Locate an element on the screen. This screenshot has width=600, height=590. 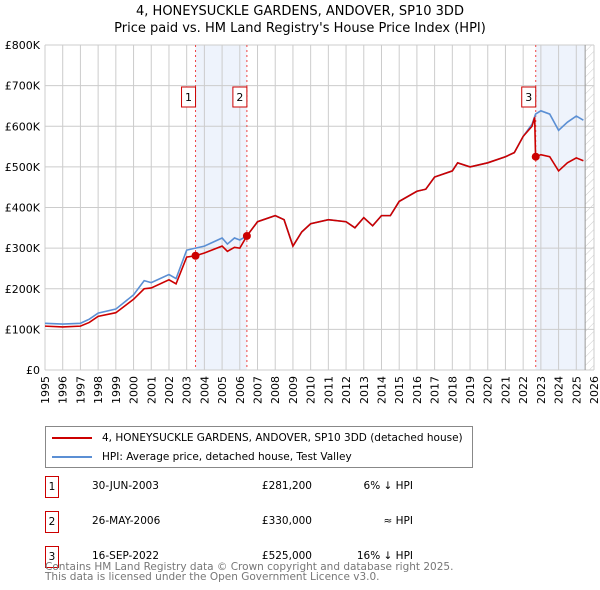
transaction-row: 1 30-JUN-2003 £281,200 6% ↓ HPI is located at coordinates (245, 487).